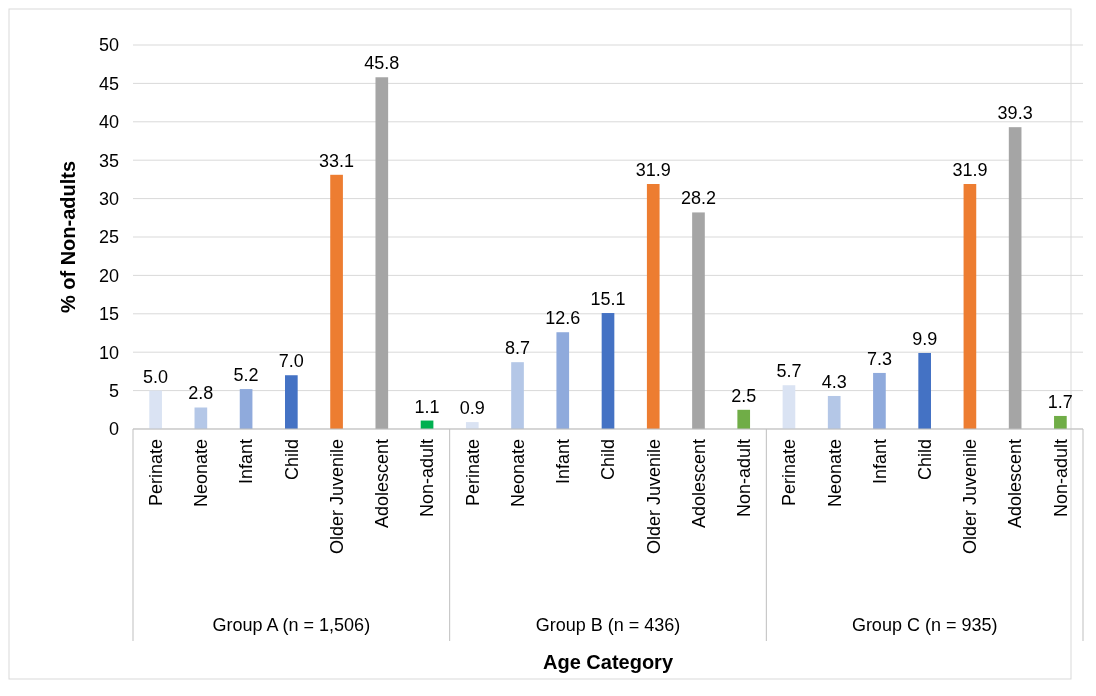 The width and height of the screenshot is (1096, 696). Describe the element at coordinates (291, 361) in the screenshot. I see `data-label: 7.0` at that location.